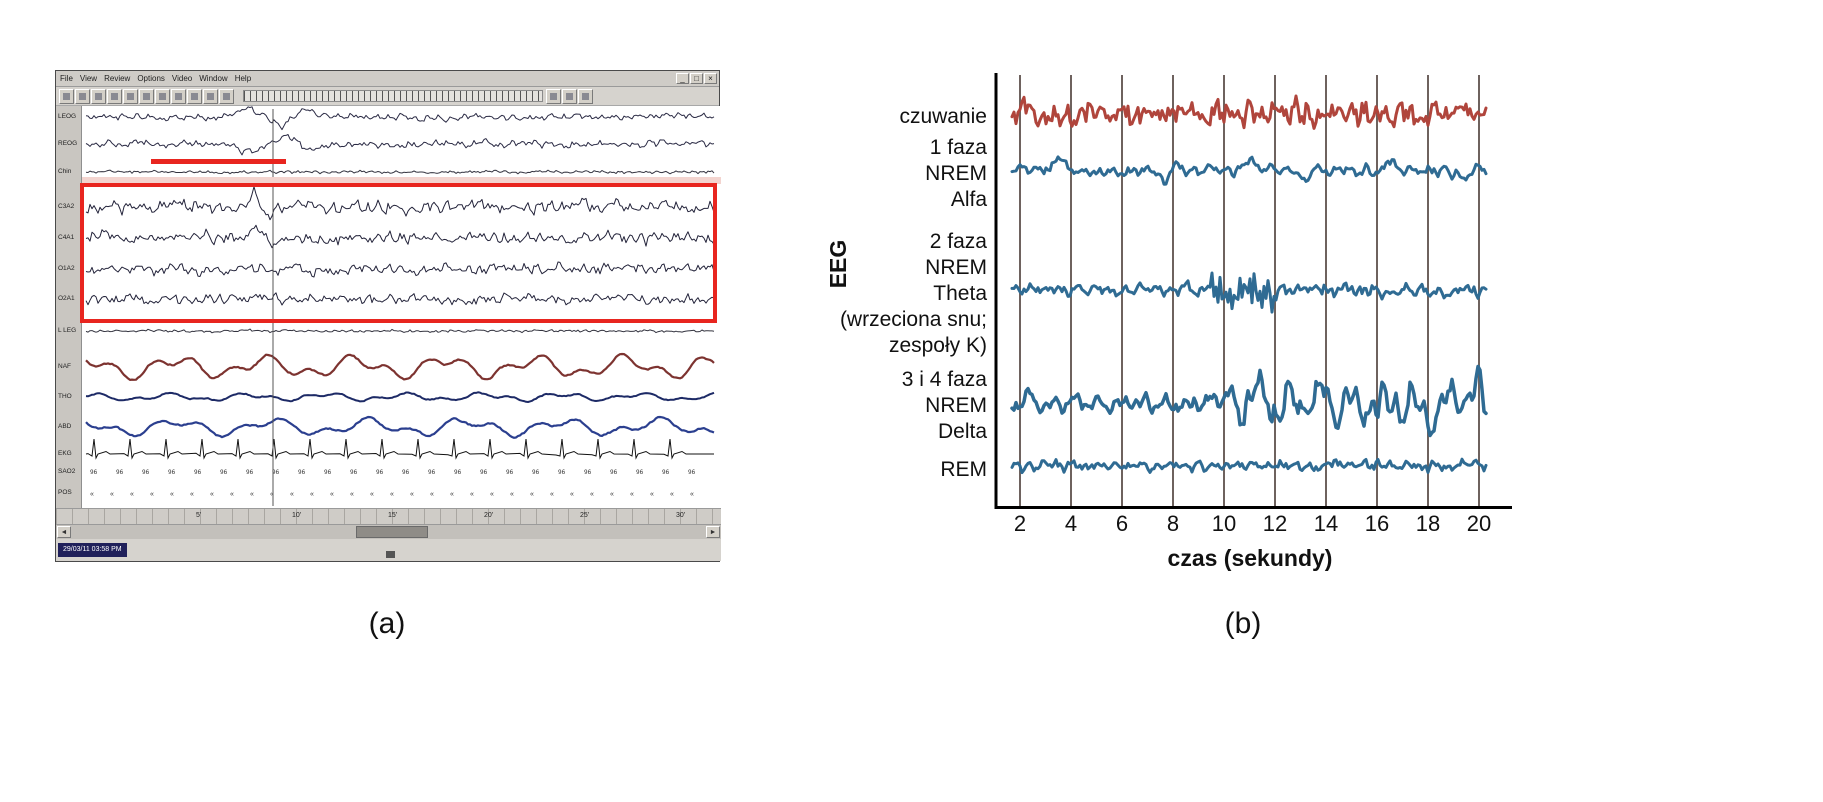 The height and width of the screenshot is (802, 1823). Describe the element at coordinates (68, 143) in the screenshot. I see `channel-label-reog: REOG` at that location.